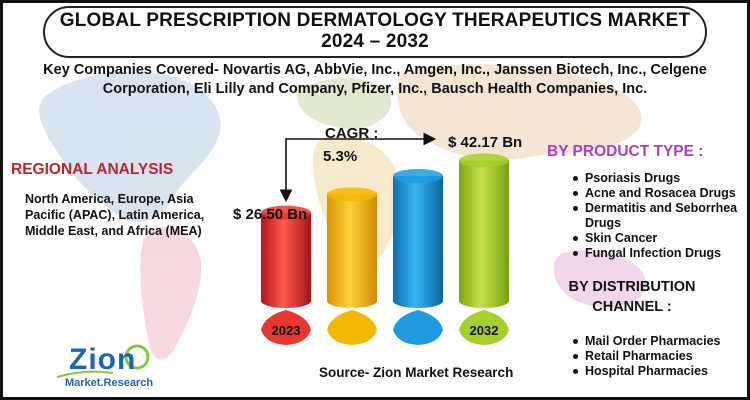 The width and height of the screenshot is (750, 400). What do you see at coordinates (485, 142) in the screenshot?
I see `value-label-2032: $ 42.17 Bn` at bounding box center [485, 142].